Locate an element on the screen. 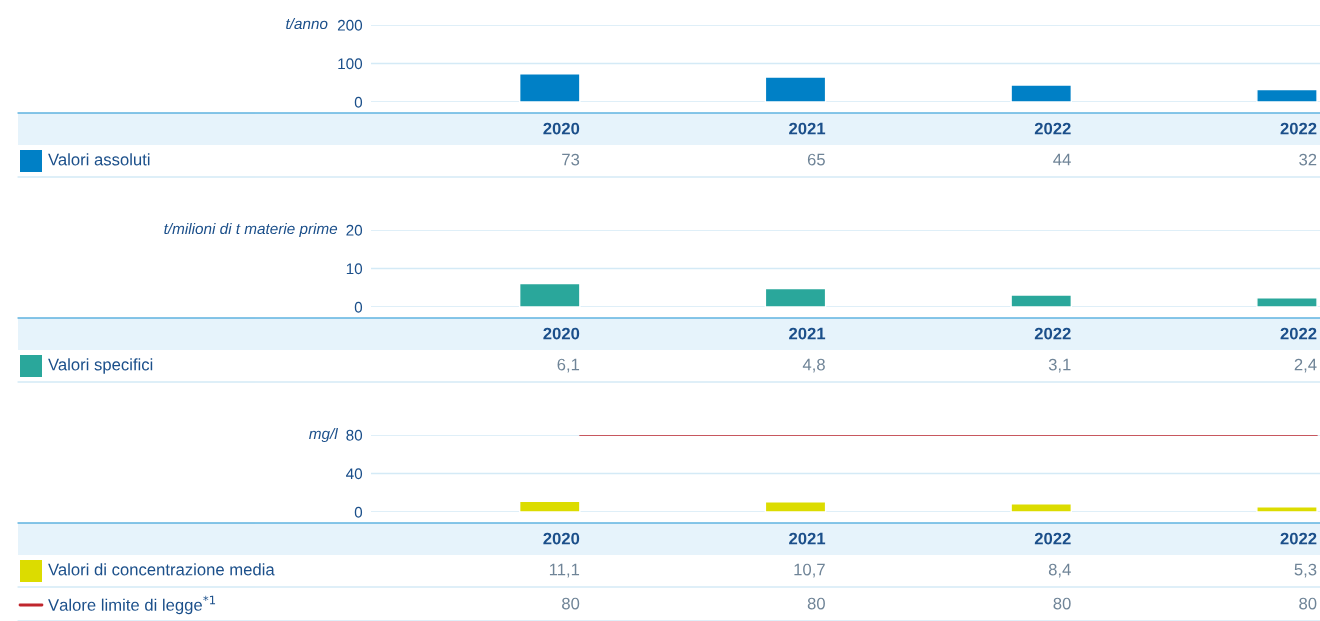 The height and width of the screenshot is (621, 1320). y-tick-label: 200 is located at coordinates (350, 25).